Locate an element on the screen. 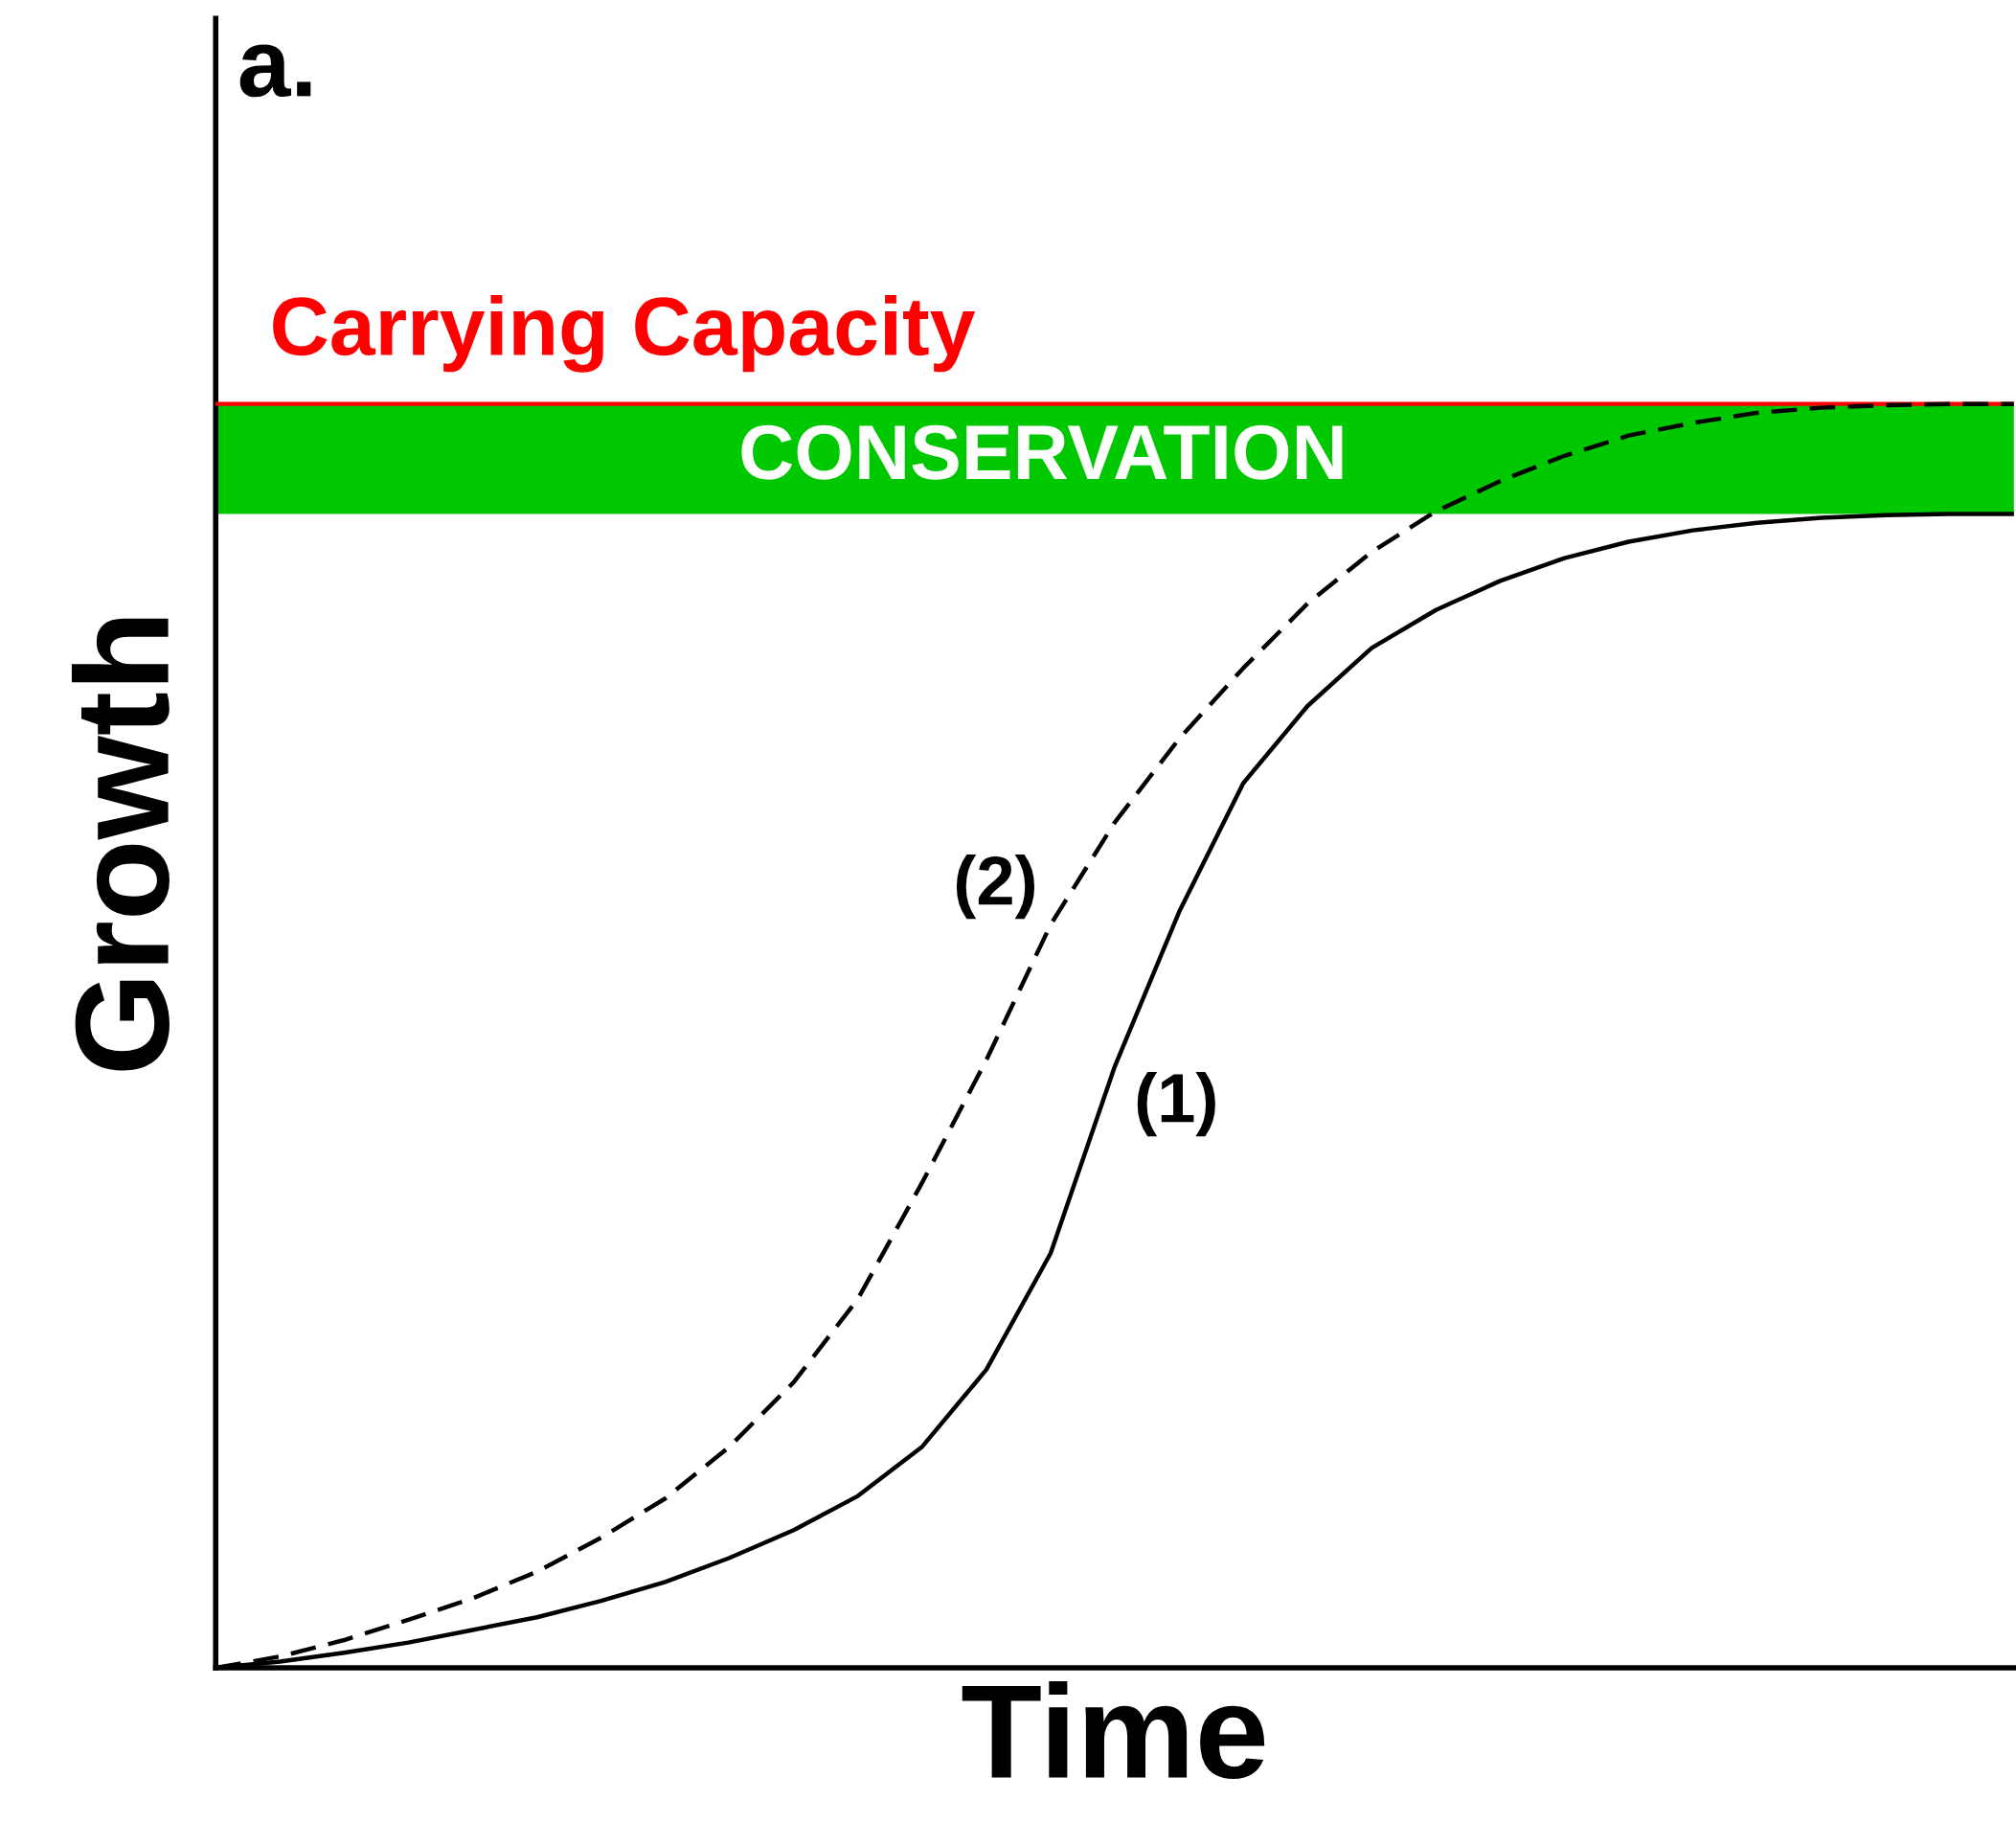  ref-line-label: Carrying Capacity is located at coordinates (624, 334).